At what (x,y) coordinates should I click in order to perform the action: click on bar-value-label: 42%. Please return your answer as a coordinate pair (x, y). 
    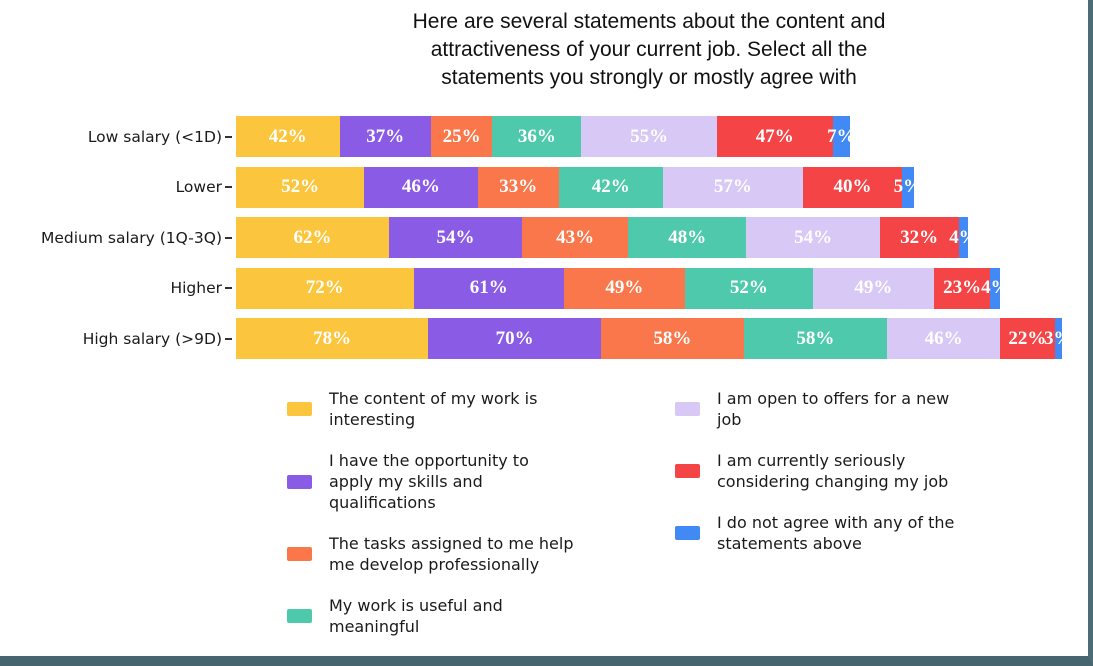
    Looking at the image, I should click on (610, 186).